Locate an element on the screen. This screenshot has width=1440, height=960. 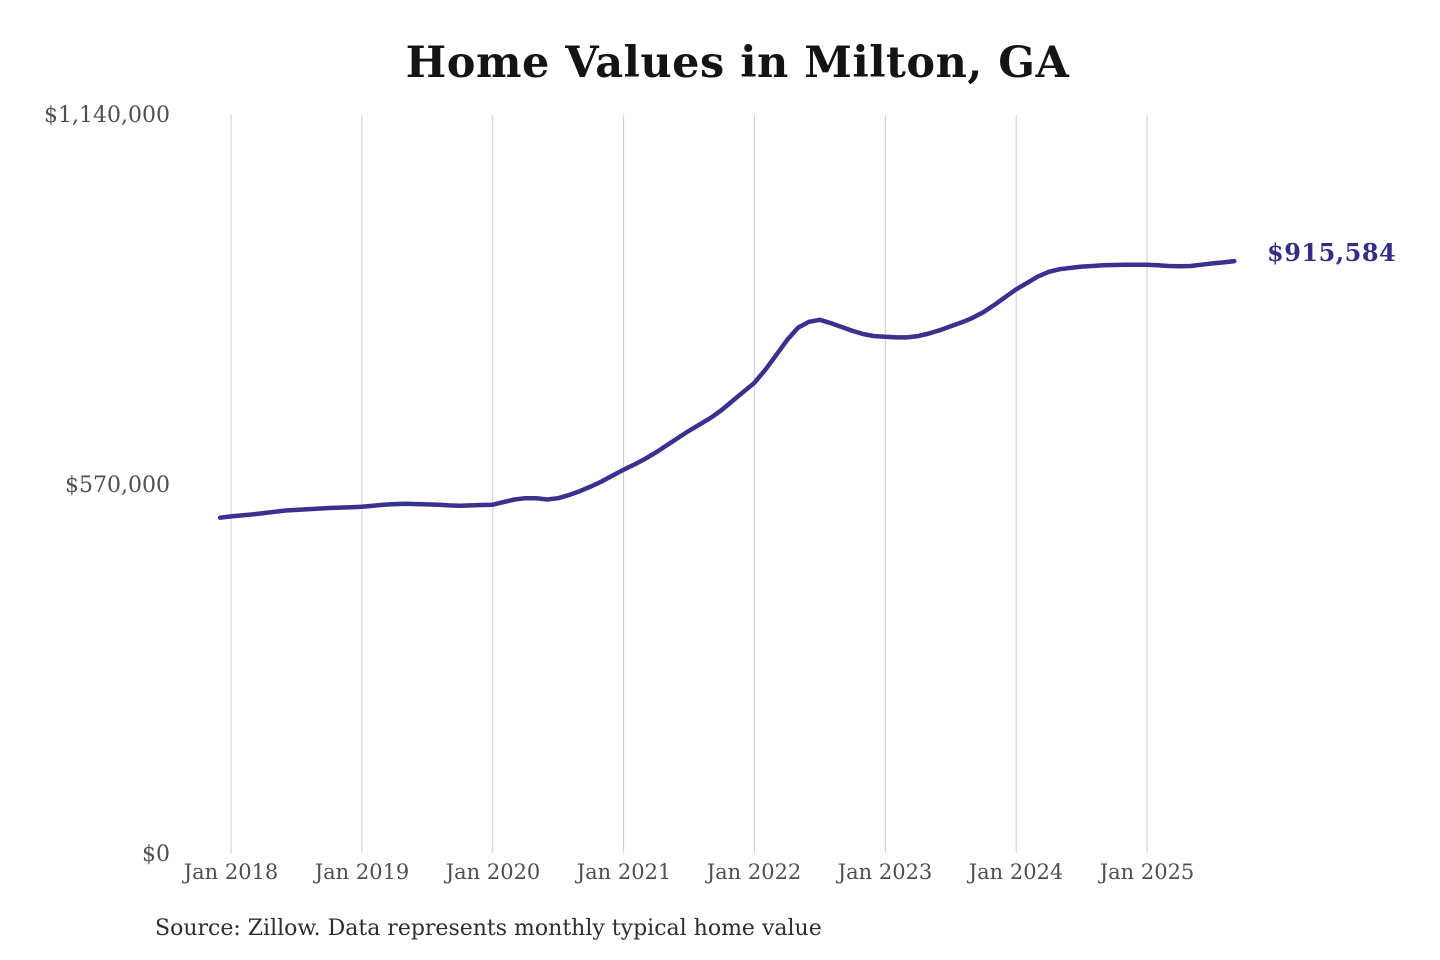
x-axis-tick-label-2019: Jan 2019 is located at coordinates (362, 872).